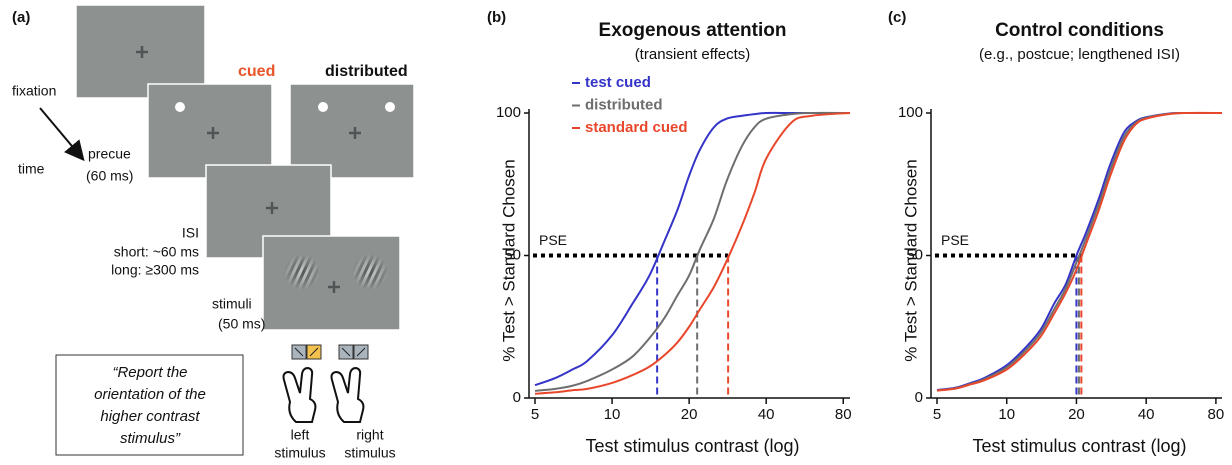  I want to click on response-keys, so click(330, 352).